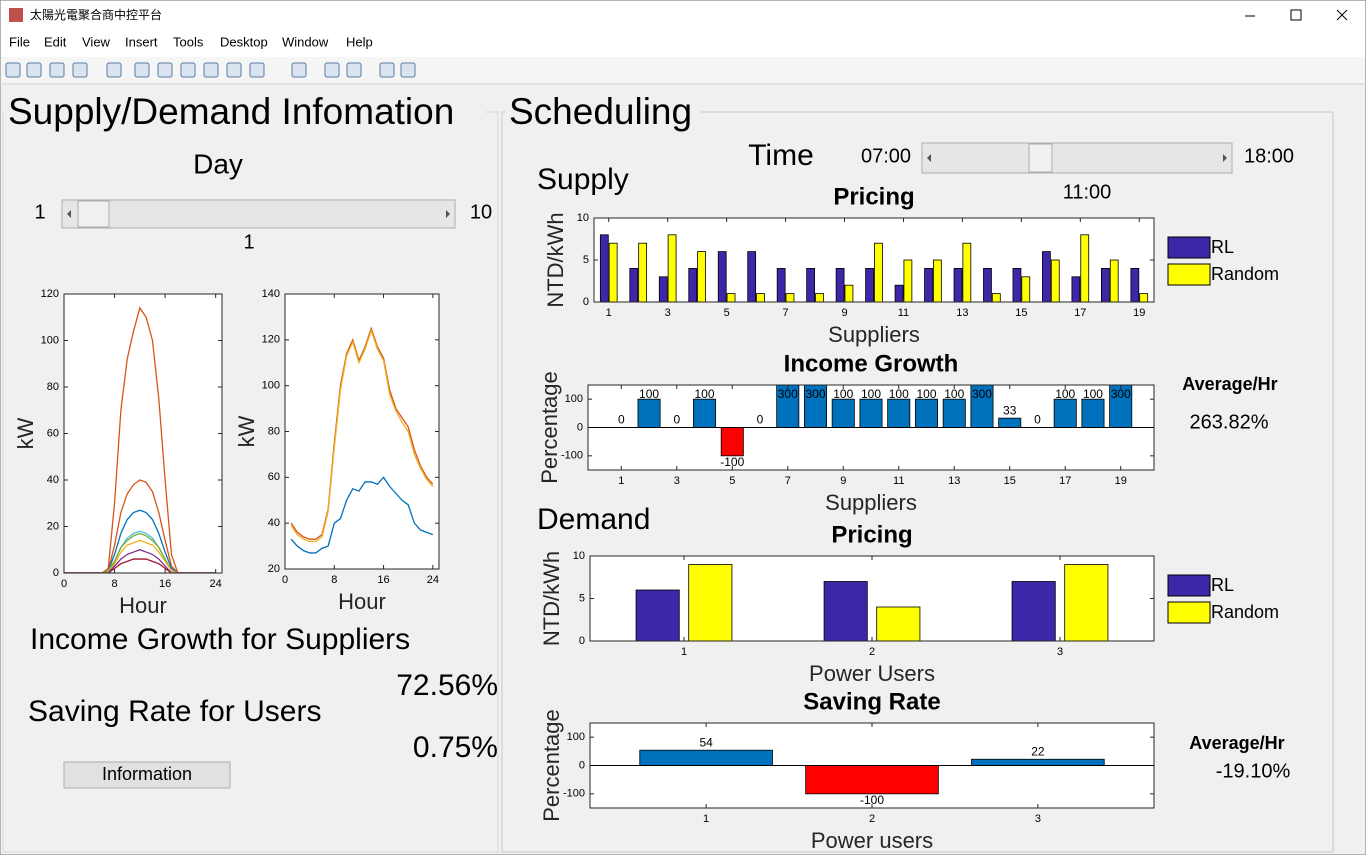  Describe the element at coordinates (706, 742) in the screenshot. I see `data-label: 54` at that location.